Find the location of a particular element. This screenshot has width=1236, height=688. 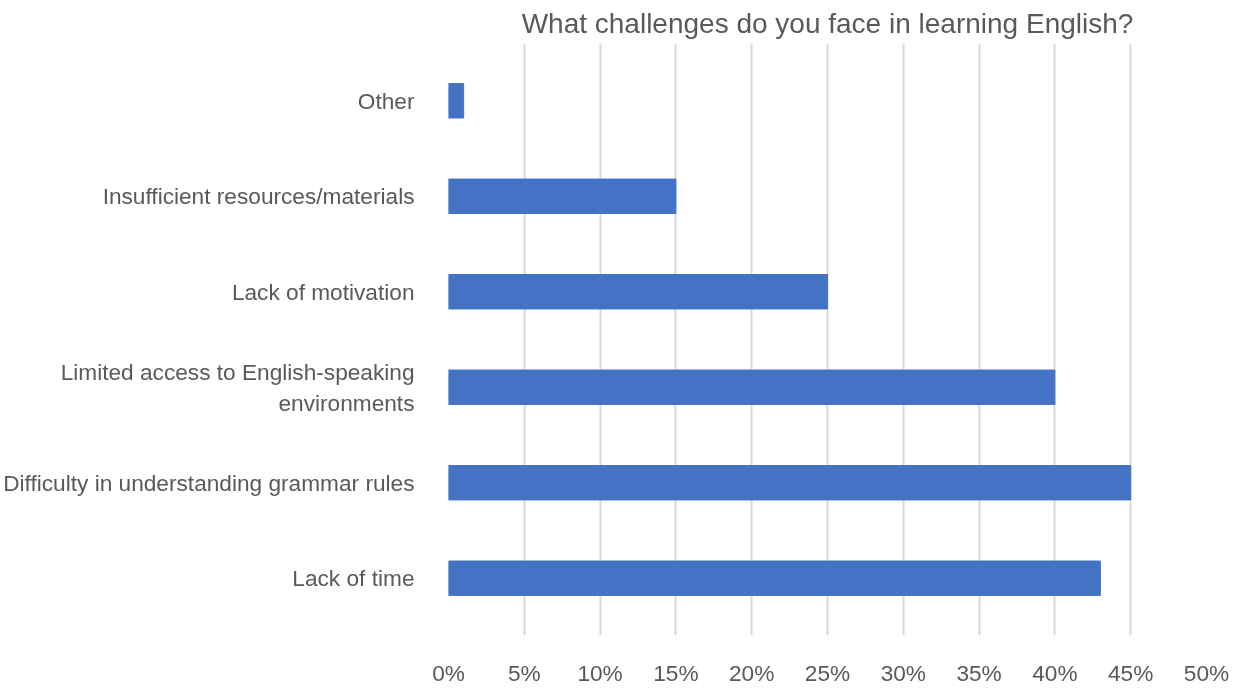

x-tick-label: 40% is located at coordinates (1055, 672).